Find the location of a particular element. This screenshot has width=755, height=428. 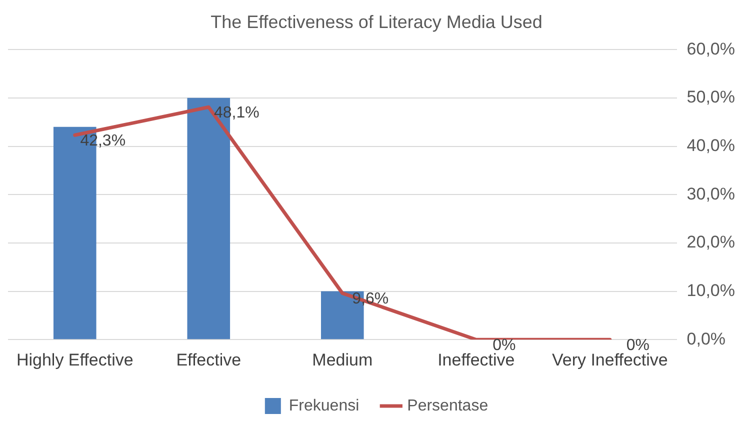

y-tick-label: 60,0% is located at coordinates (710, 48).